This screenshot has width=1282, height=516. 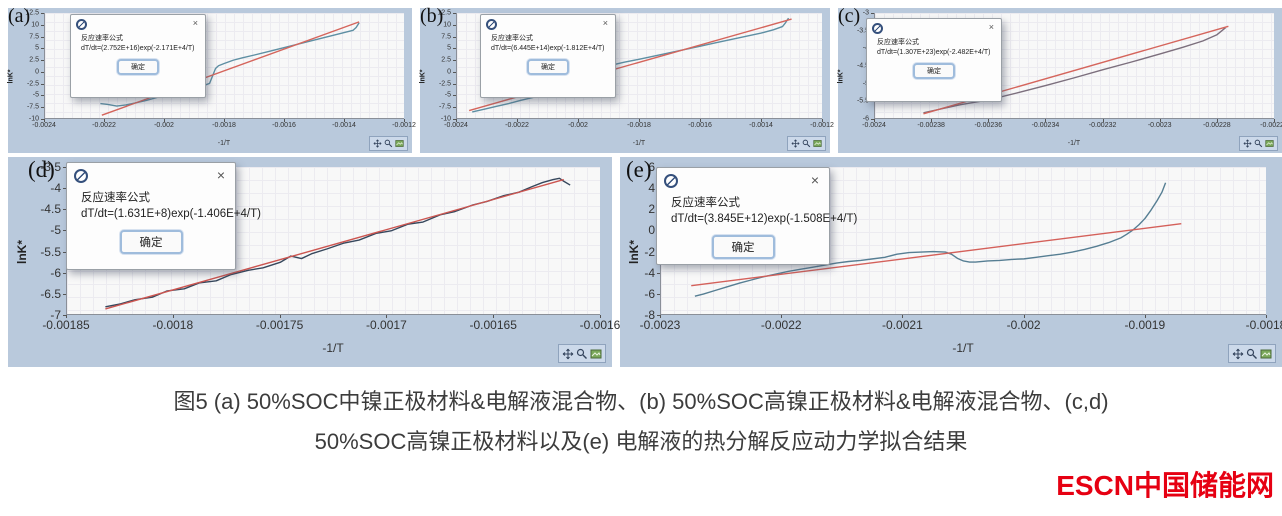 What do you see at coordinates (634, 252) in the screenshot?
I see `y-axis-label: lnK*` at bounding box center [634, 252].